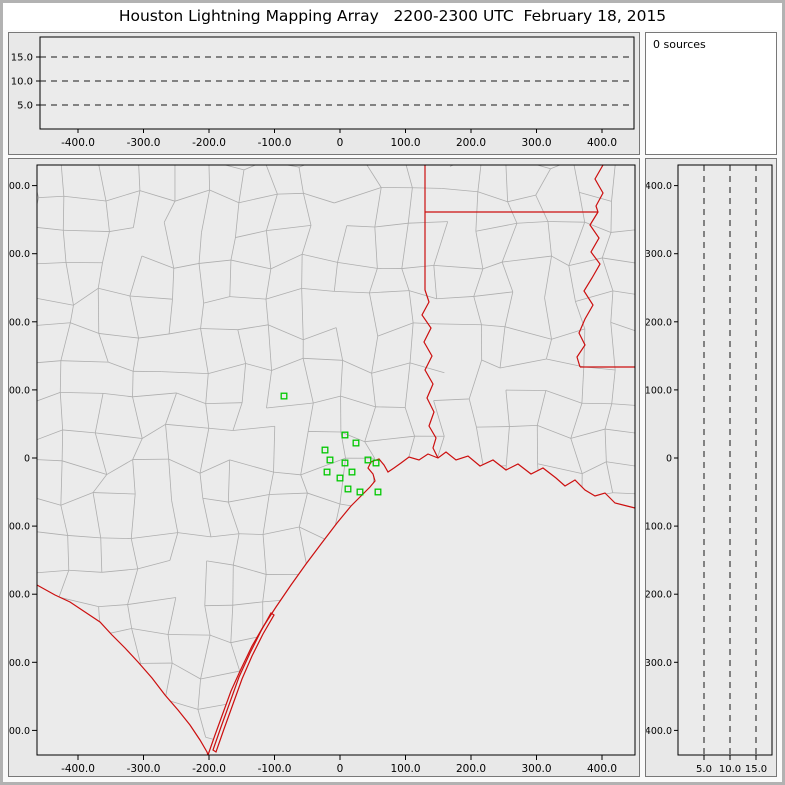 This screenshot has width=785, height=785. I want to click on map-y-tick-label: -400.0, so click(19, 731).